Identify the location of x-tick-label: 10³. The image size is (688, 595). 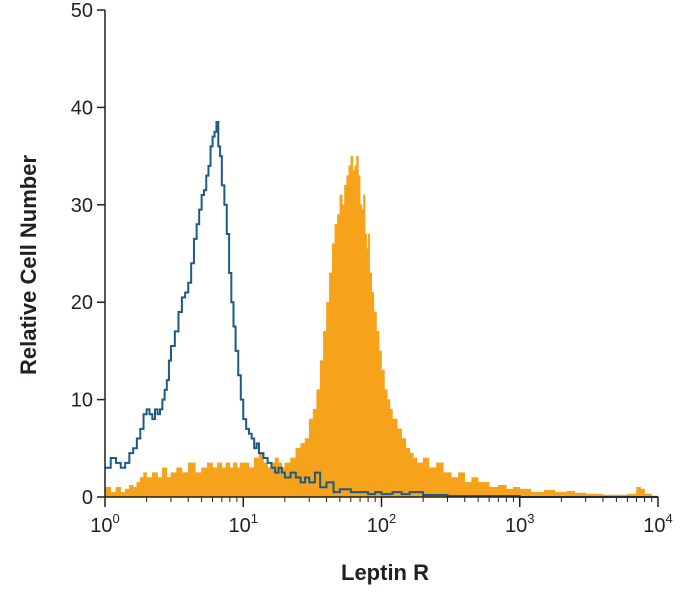
(519, 524).